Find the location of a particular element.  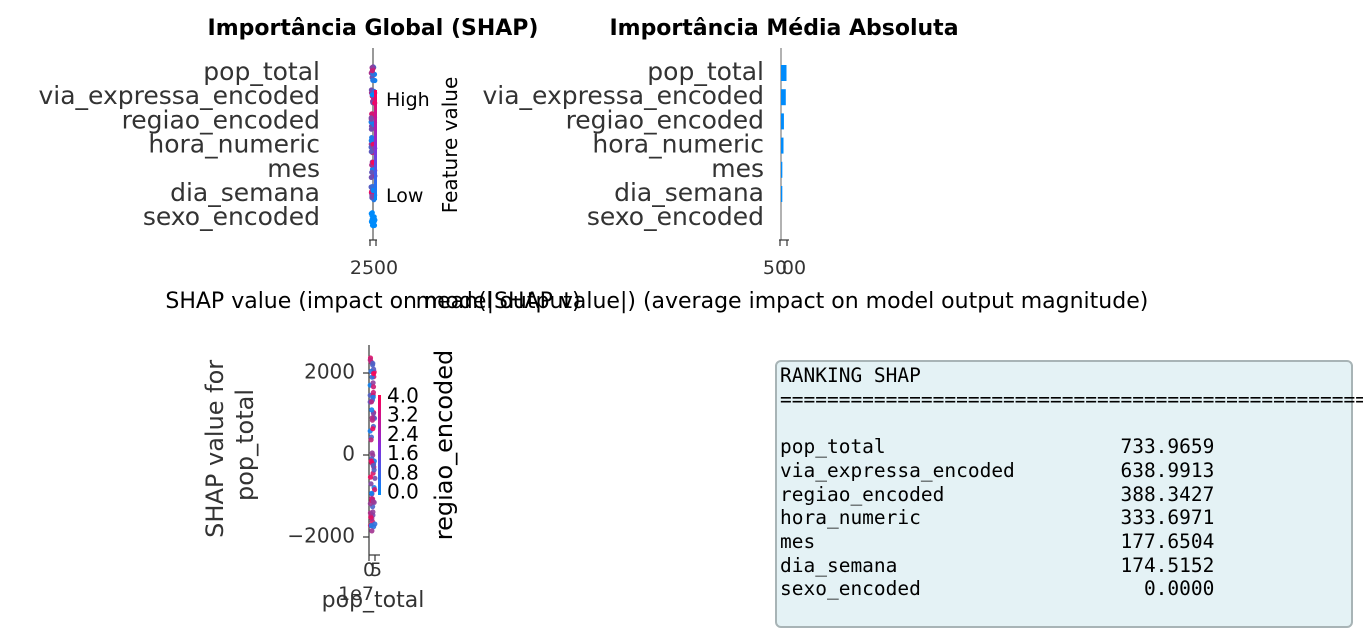

beeswarm-feature-label: regiao_encoded is located at coordinates (221, 119).